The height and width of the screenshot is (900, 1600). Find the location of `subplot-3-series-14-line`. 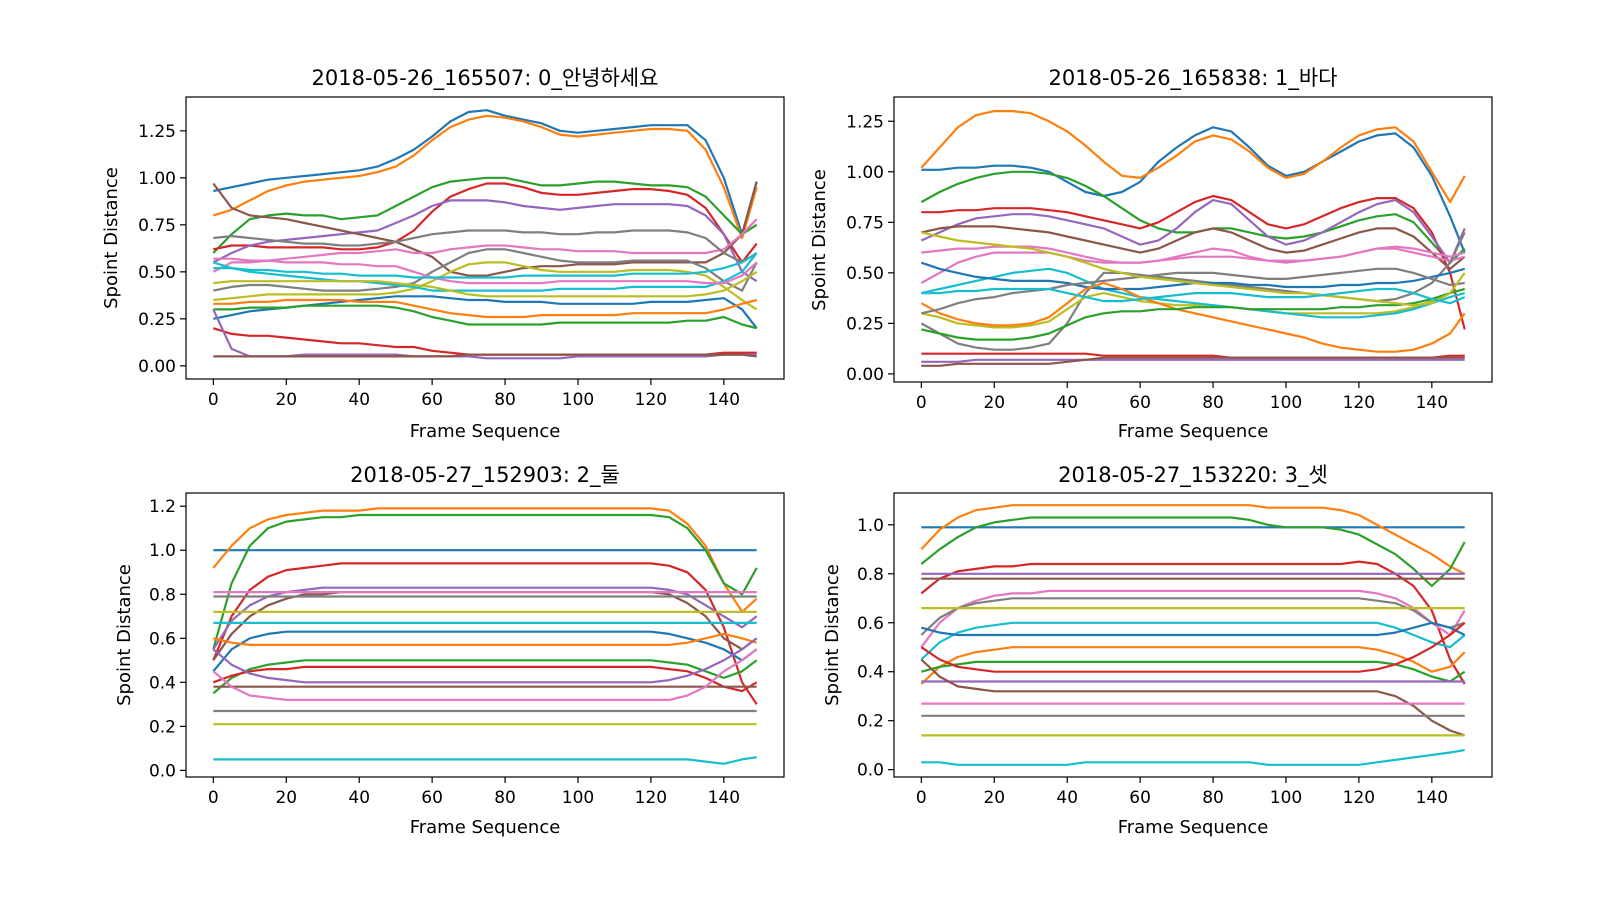

subplot-3-series-14-line is located at coordinates (485, 679).